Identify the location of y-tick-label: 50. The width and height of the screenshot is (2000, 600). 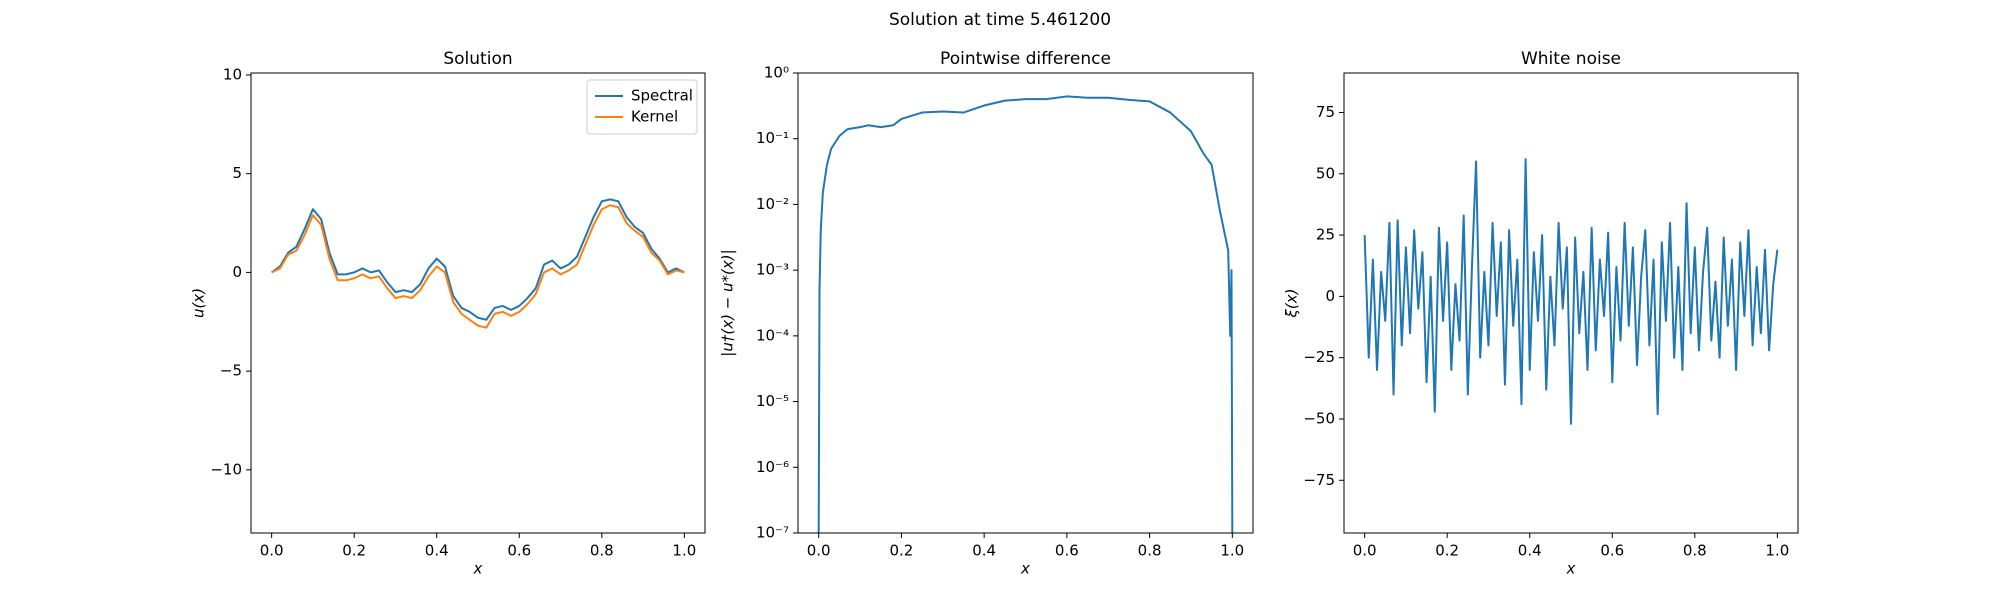
(1325, 173).